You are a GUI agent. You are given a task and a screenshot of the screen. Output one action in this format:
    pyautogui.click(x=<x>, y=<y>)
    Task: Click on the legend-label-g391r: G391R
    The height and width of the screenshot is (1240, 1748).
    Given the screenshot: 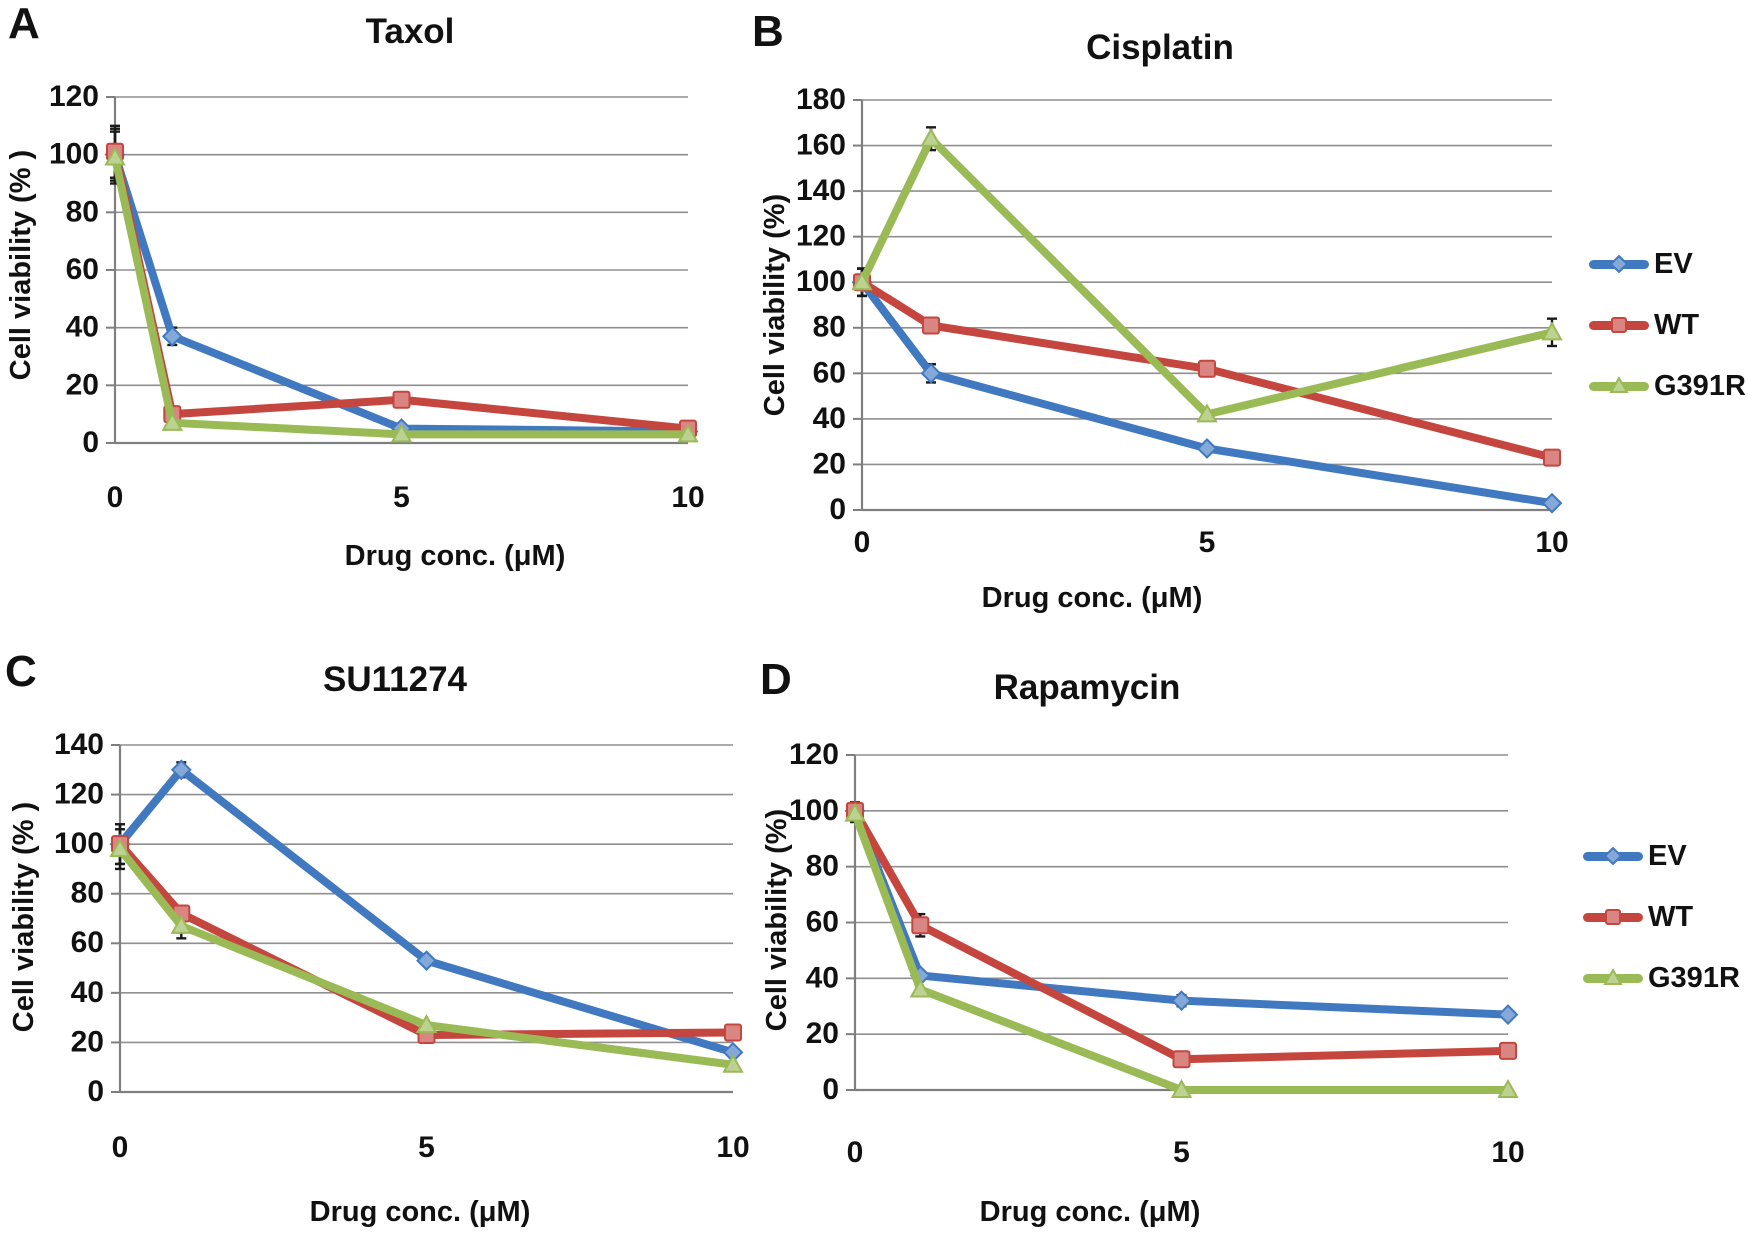 What is the action you would take?
    pyautogui.click(x=1700, y=385)
    